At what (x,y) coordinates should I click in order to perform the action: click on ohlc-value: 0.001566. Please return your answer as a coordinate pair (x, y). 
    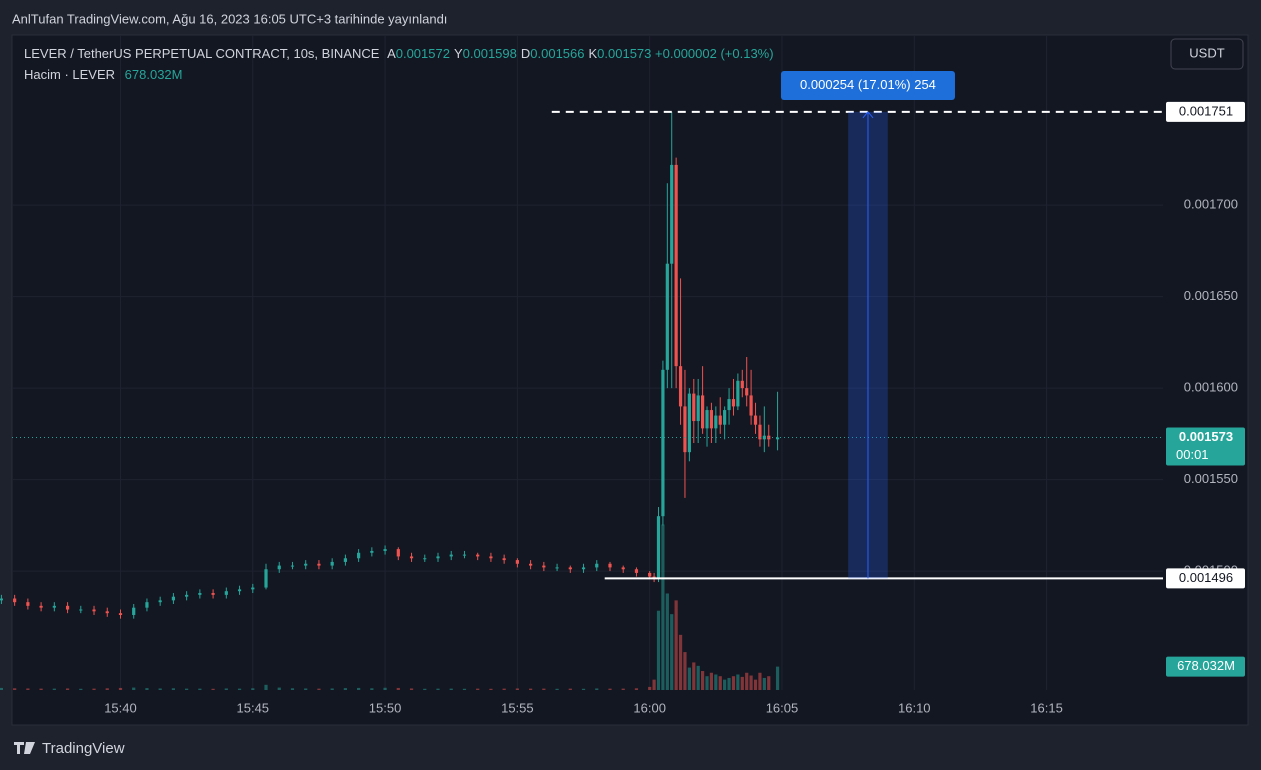
    Looking at the image, I should click on (557, 53).